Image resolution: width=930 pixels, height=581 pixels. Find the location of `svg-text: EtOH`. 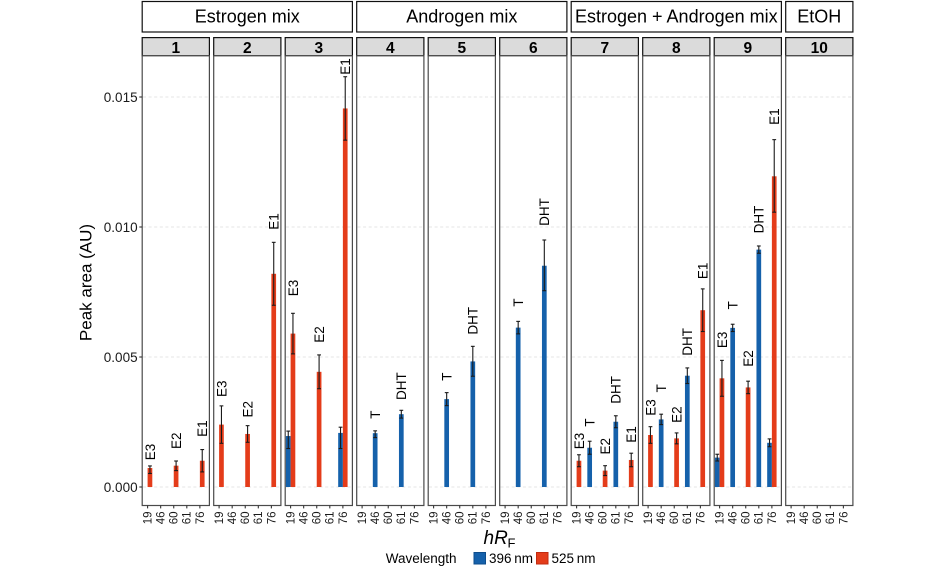

svg-text: EtOH is located at coordinates (819, 16).